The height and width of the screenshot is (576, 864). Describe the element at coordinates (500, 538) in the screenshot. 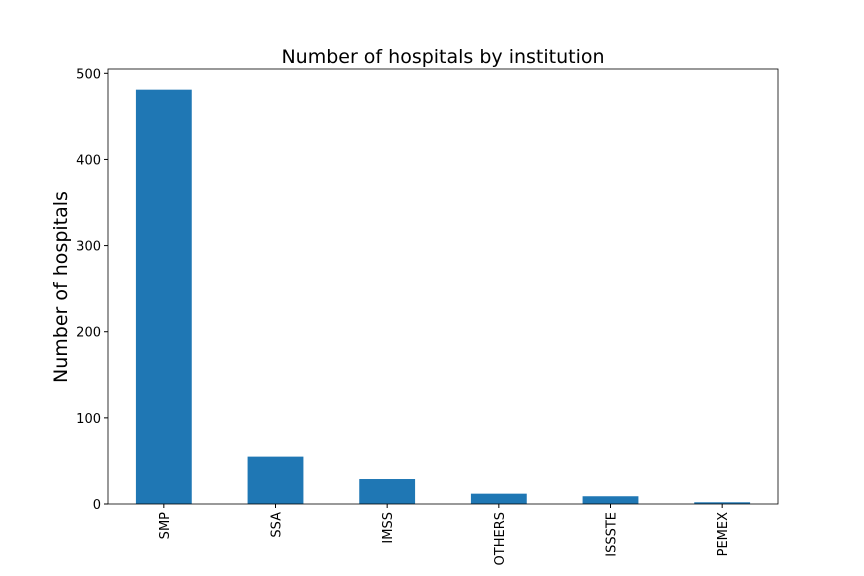

I see `x-tick-label: OTHERS` at that location.